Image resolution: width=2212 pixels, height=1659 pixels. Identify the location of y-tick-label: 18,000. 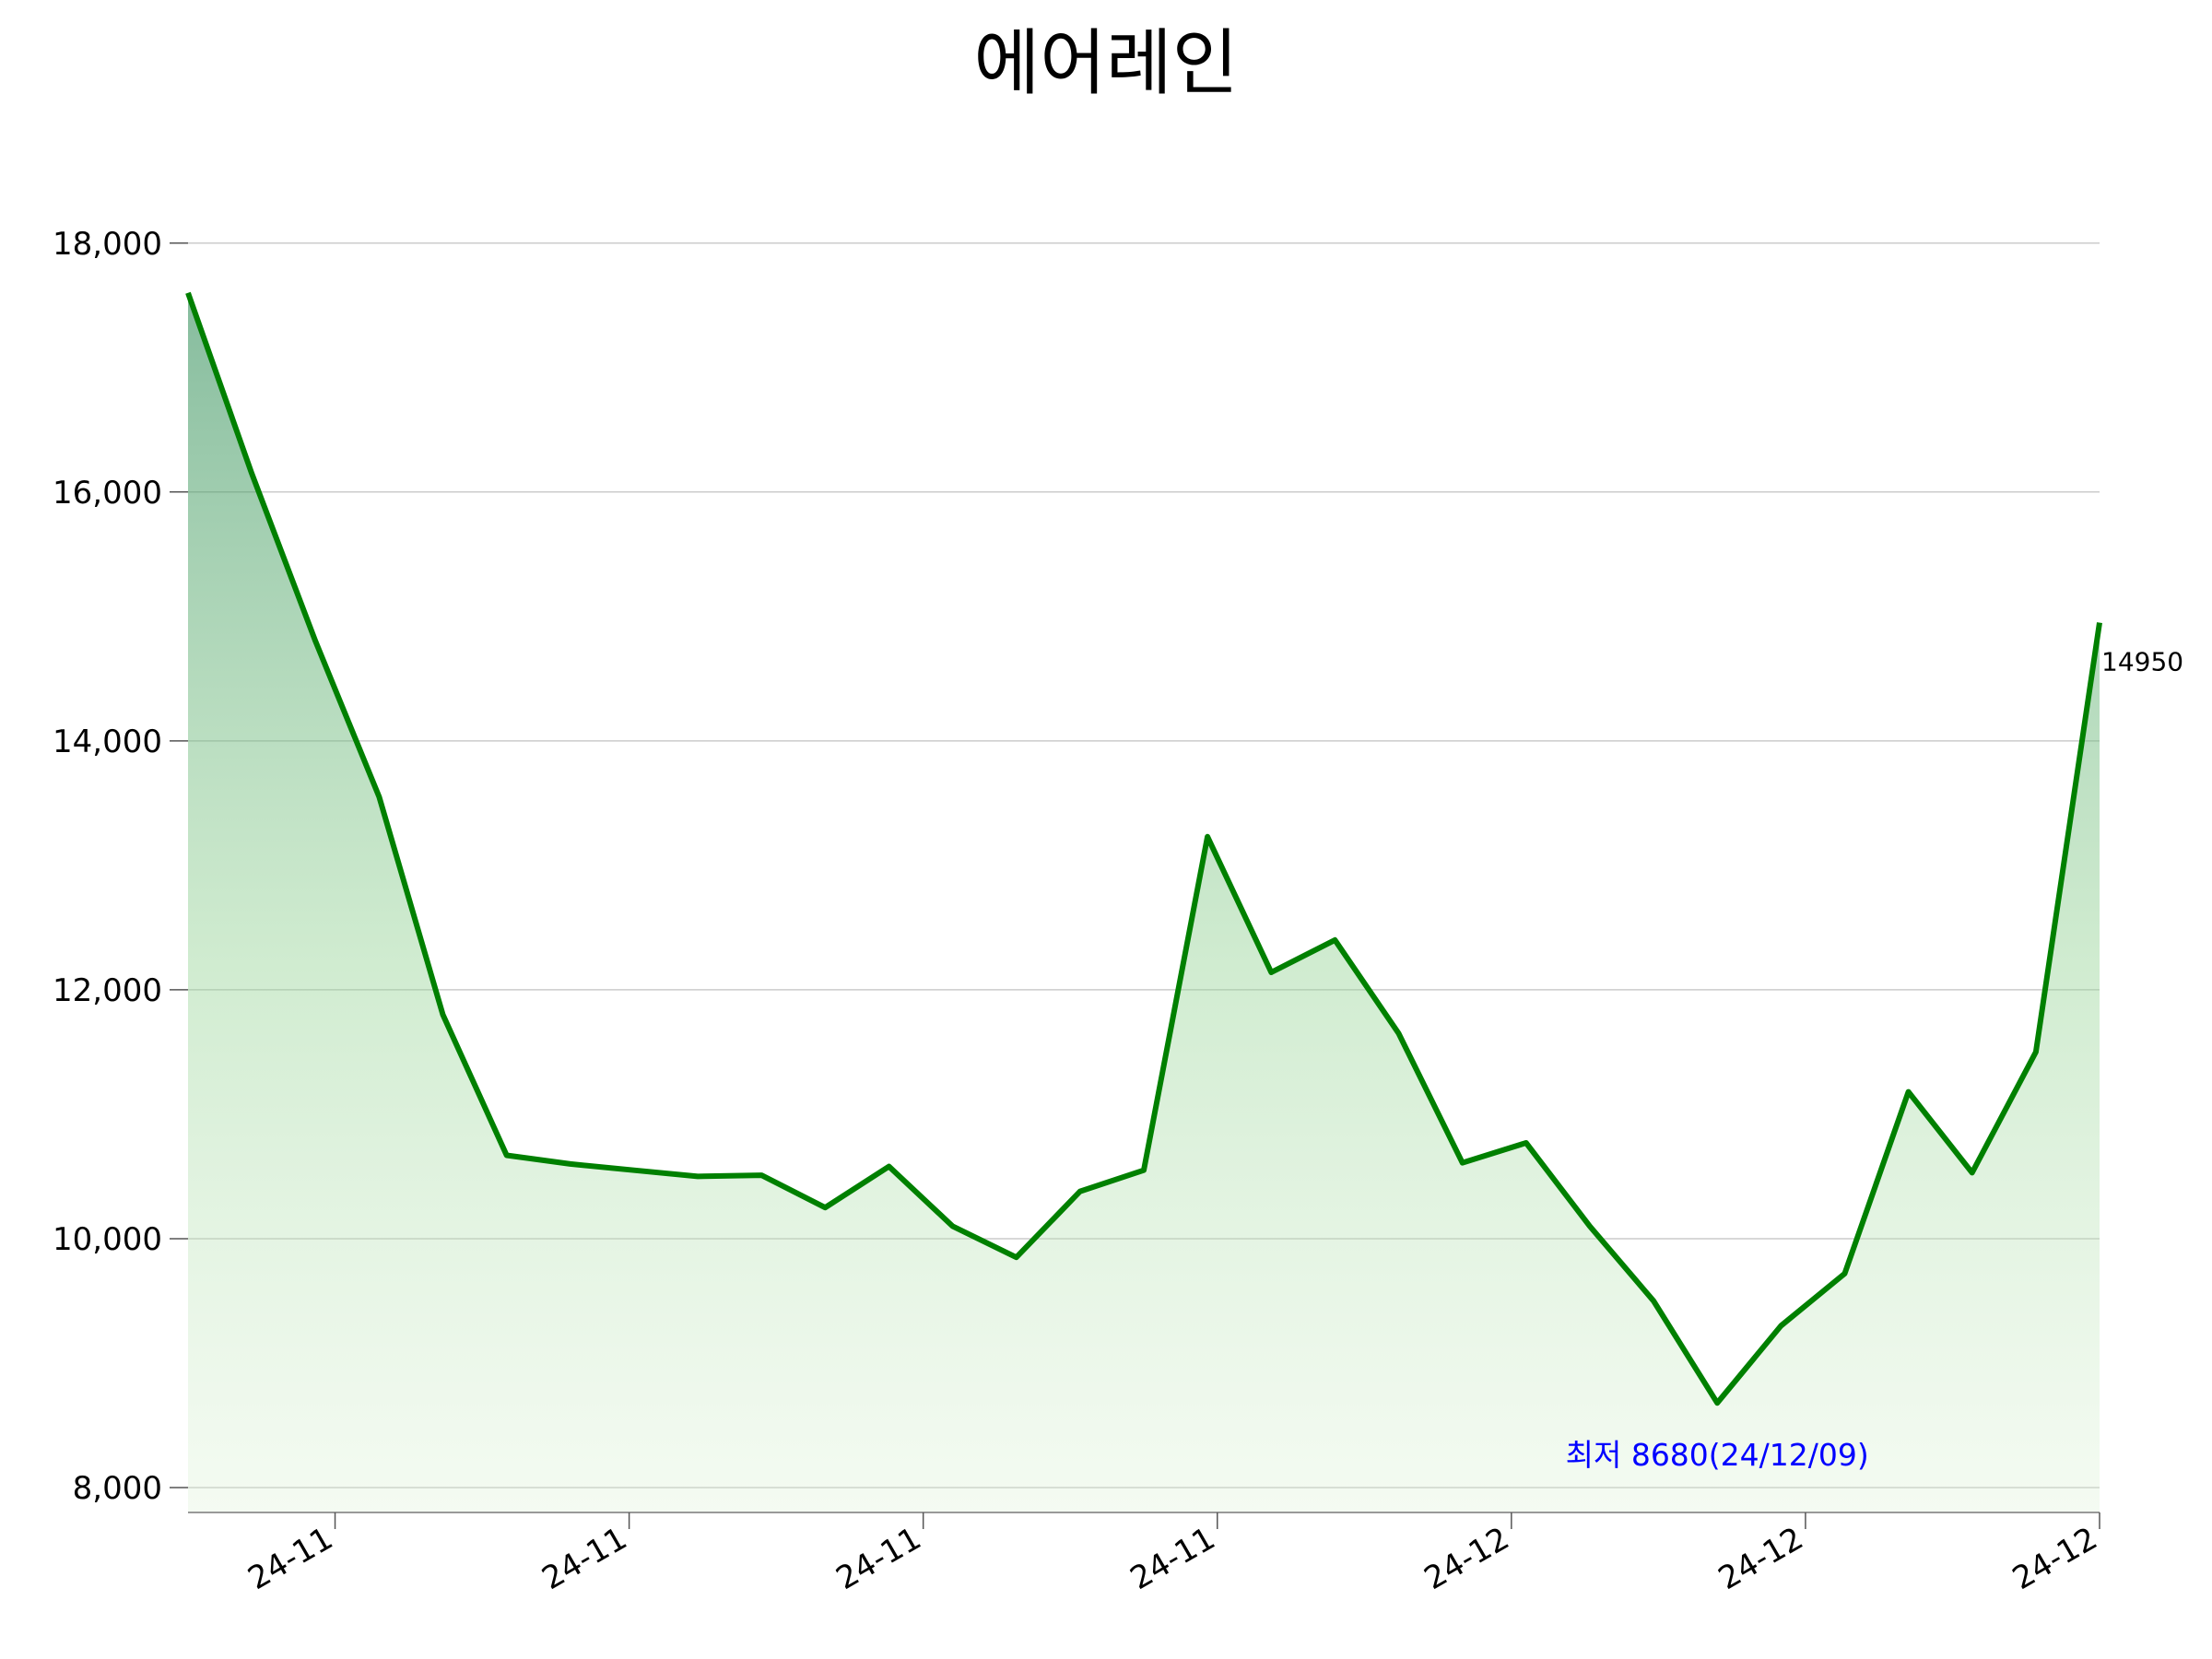
(107, 244).